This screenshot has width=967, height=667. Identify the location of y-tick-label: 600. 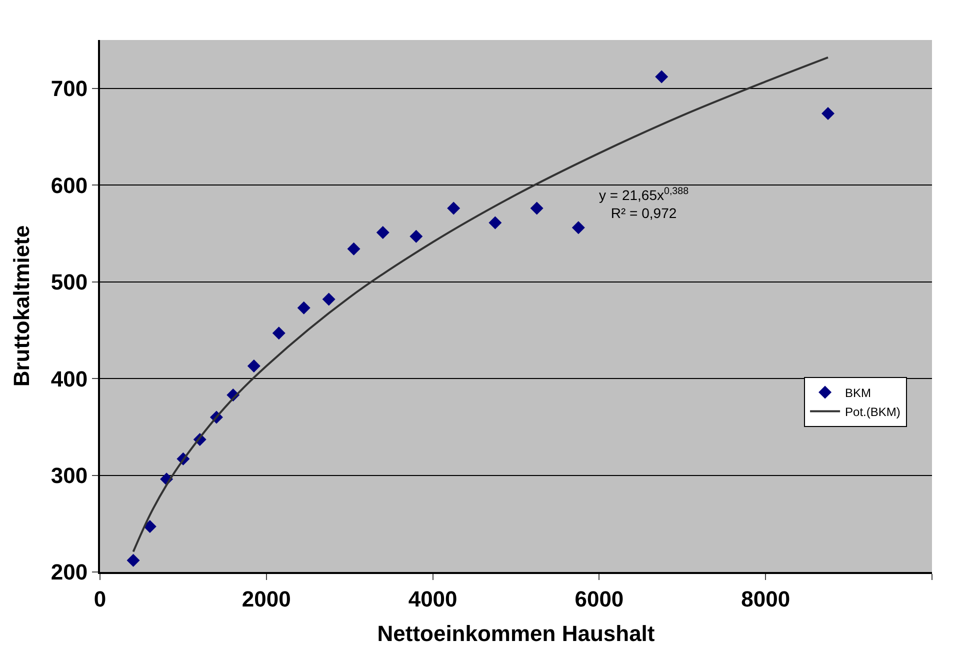
(69, 185).